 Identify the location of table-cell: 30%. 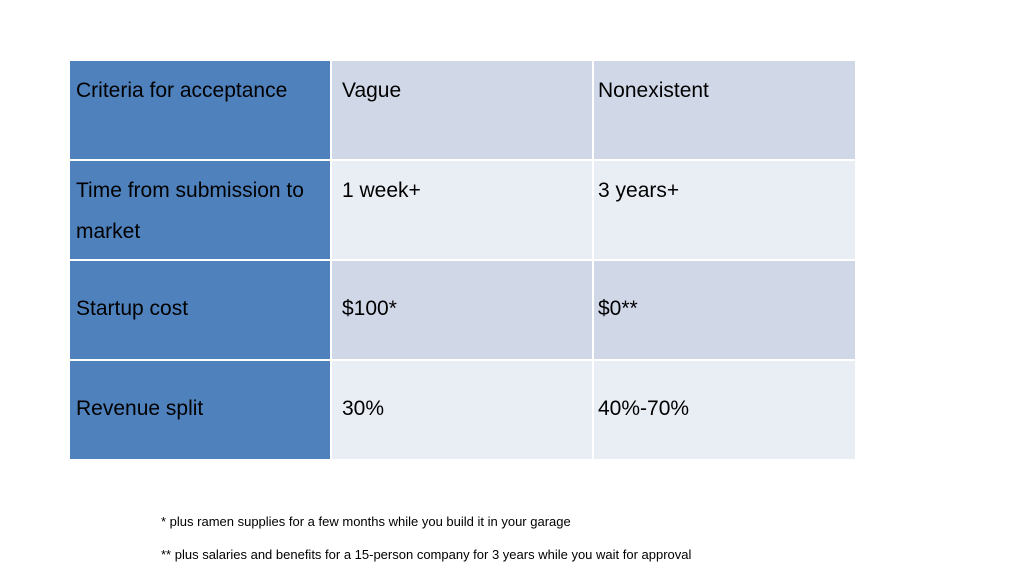
(462, 410).